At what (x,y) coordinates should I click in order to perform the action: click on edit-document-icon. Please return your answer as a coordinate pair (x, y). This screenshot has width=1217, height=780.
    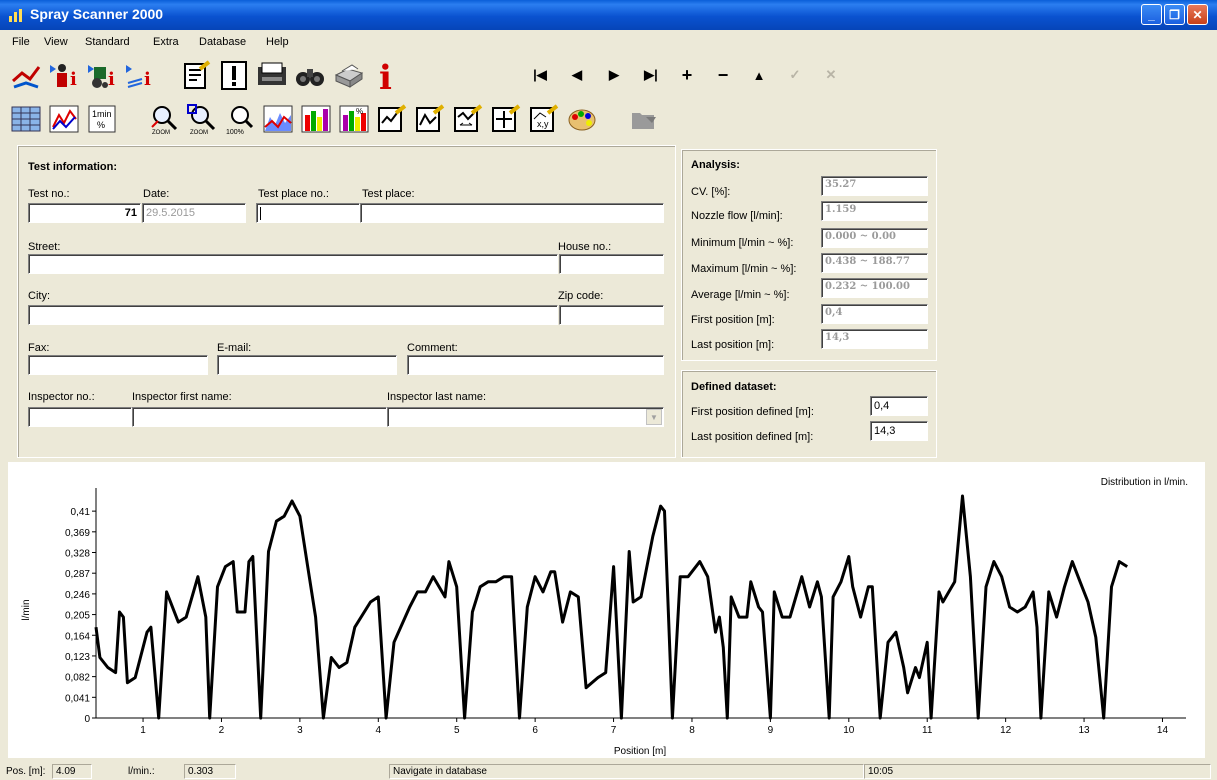
    Looking at the image, I should click on (196, 75).